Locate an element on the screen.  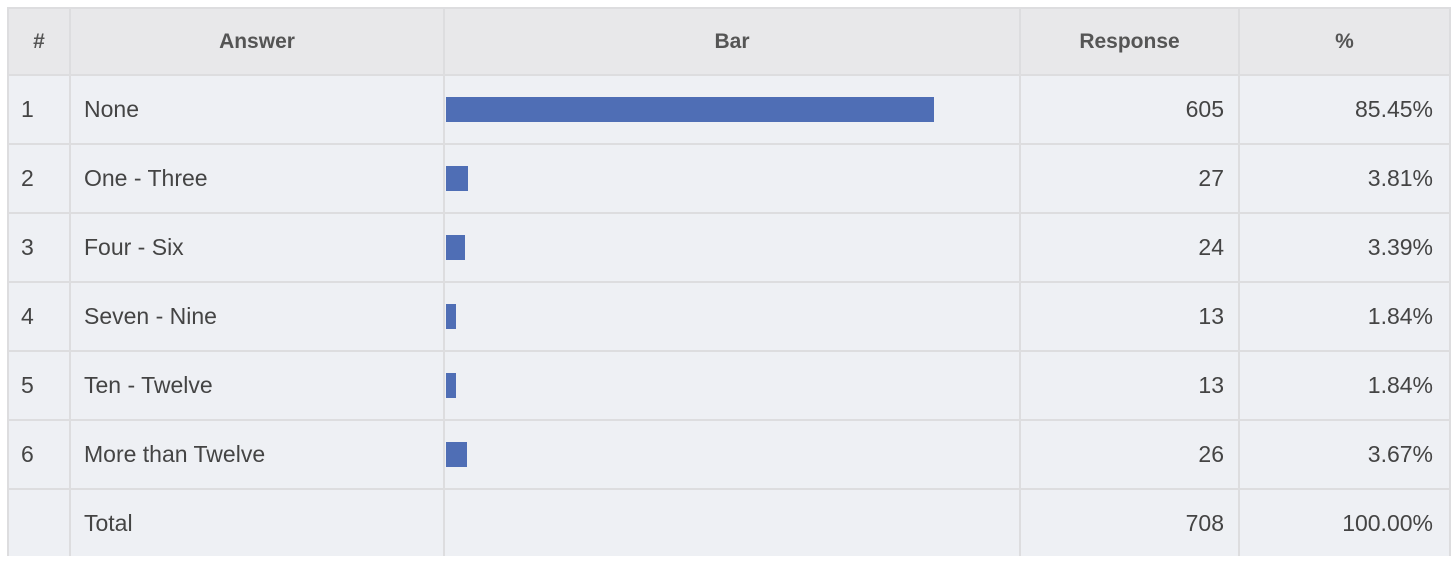
total-row: Total 708 100.00% is located at coordinates (729, 522).